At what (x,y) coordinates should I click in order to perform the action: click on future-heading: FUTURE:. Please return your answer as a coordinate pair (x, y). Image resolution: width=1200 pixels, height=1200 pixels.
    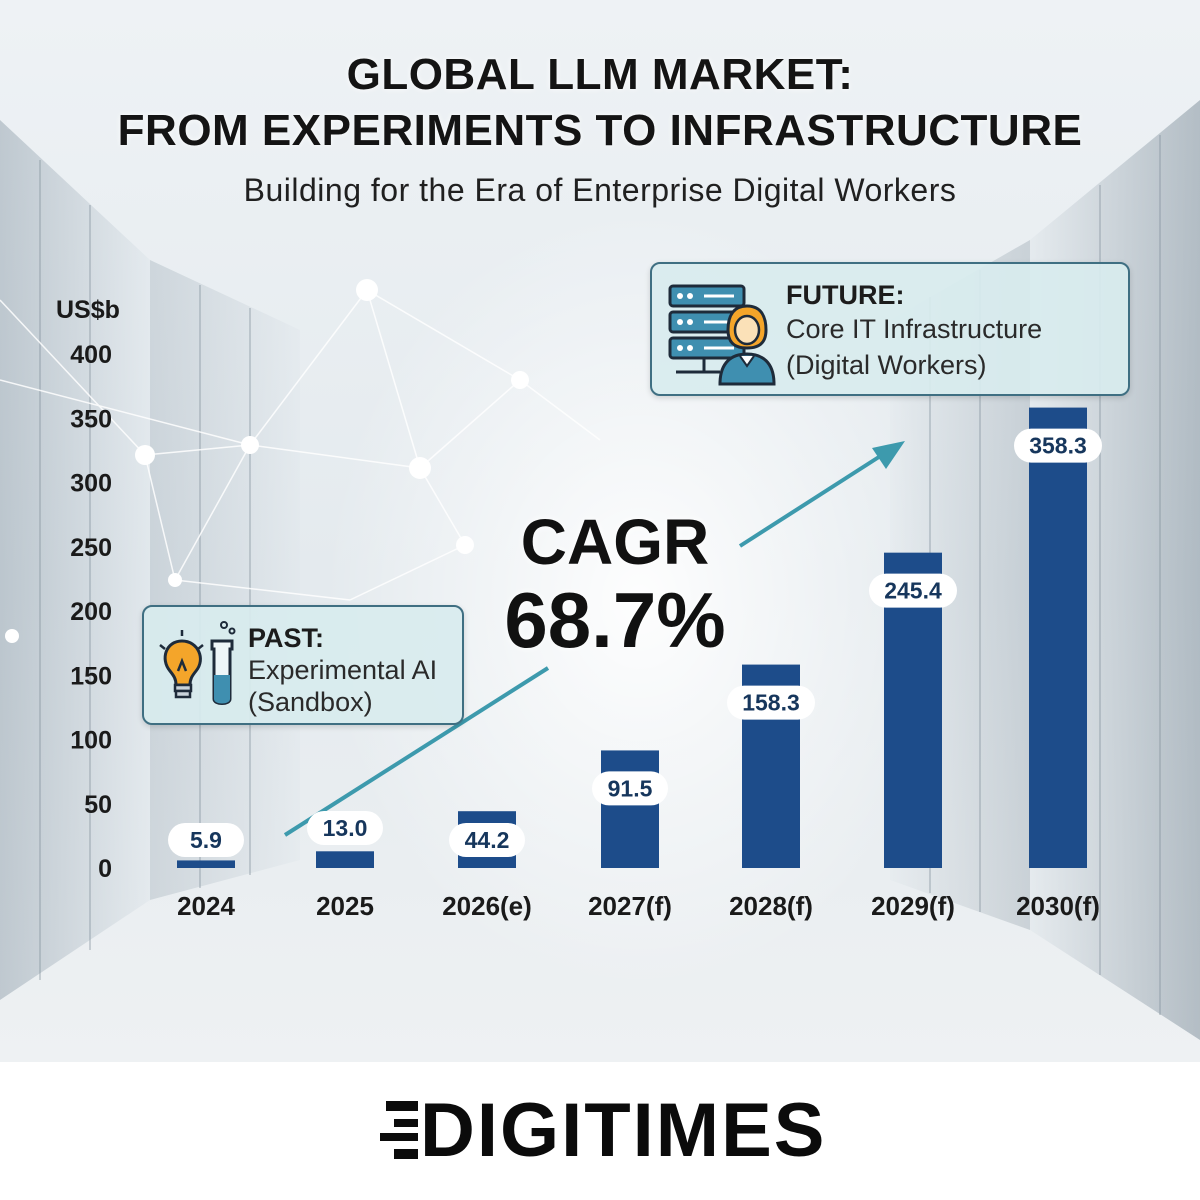
    Looking at the image, I should click on (845, 295).